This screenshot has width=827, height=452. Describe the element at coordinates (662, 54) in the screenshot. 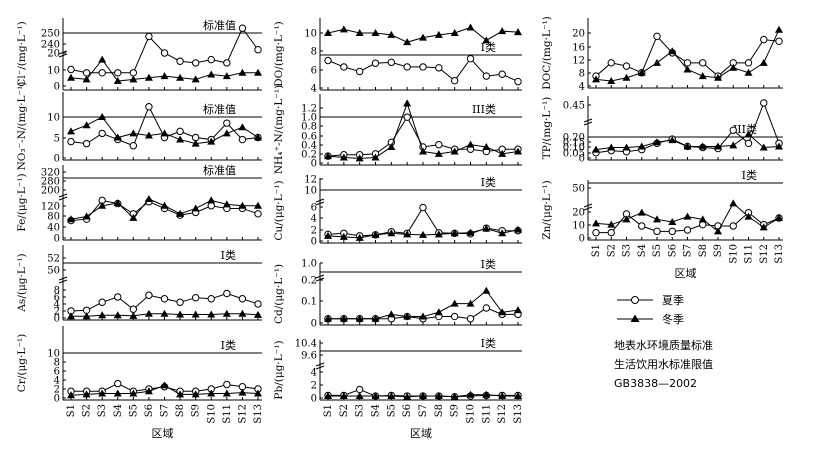

I see `panel-doc: 4 8 12 16 20 DOC/(mg·L⁻¹)` at that location.